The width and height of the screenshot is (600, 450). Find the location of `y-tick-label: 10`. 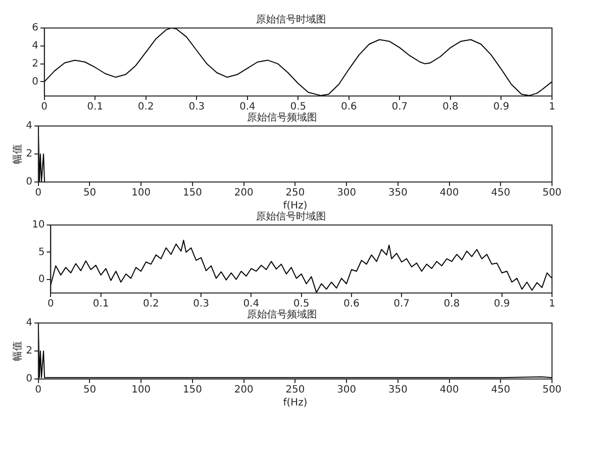

y-tick-label: 10 is located at coordinates (38, 225).